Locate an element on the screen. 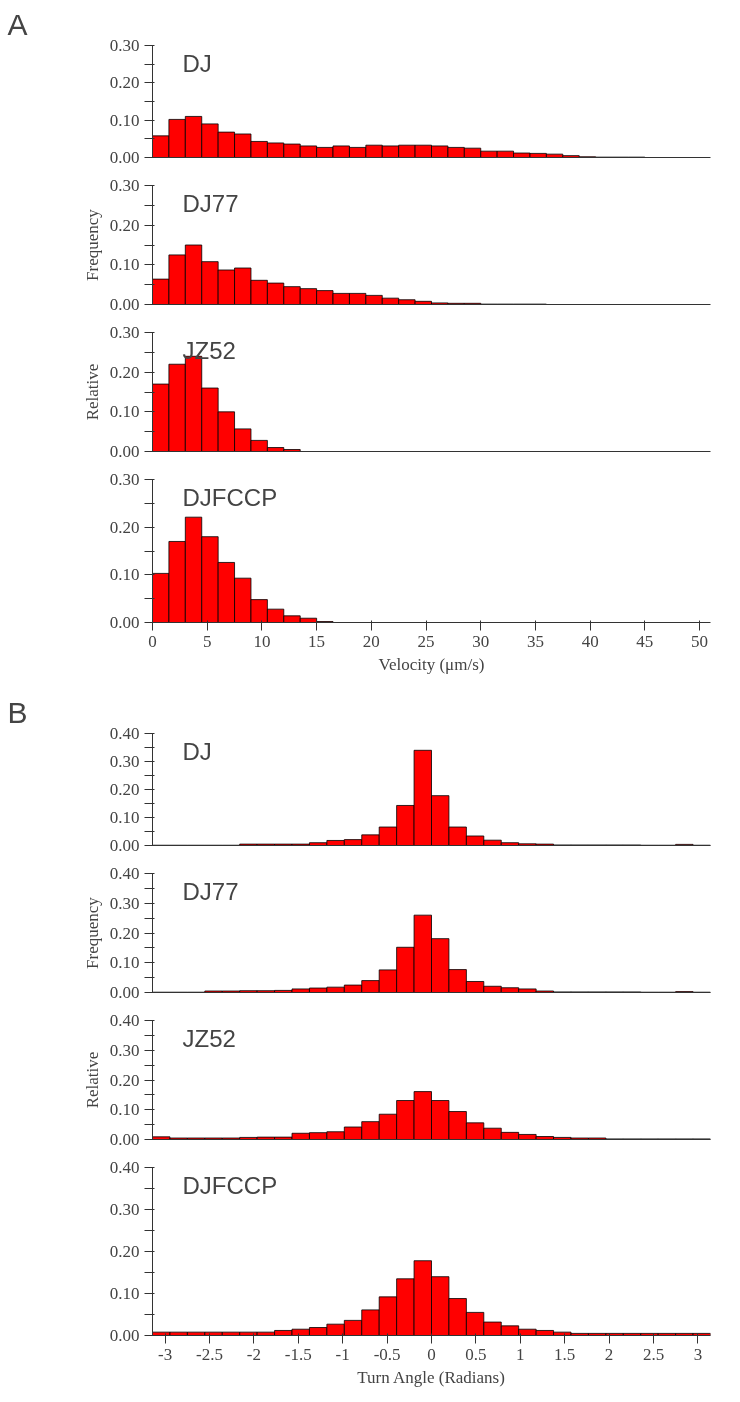 The width and height of the screenshot is (740, 1402). text: B is located at coordinates (17, 712).